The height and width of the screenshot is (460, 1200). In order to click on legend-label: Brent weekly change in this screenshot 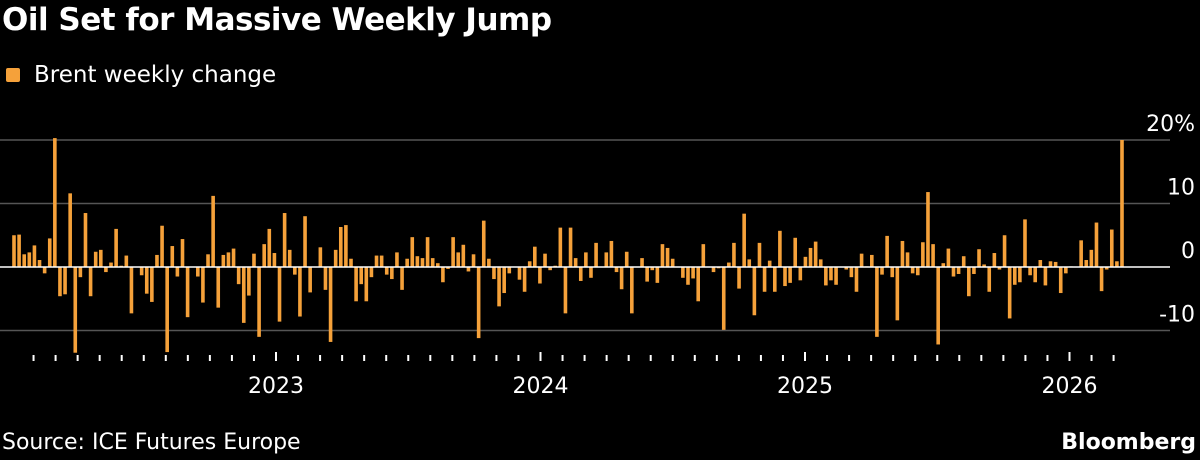, I will do `click(155, 75)`.